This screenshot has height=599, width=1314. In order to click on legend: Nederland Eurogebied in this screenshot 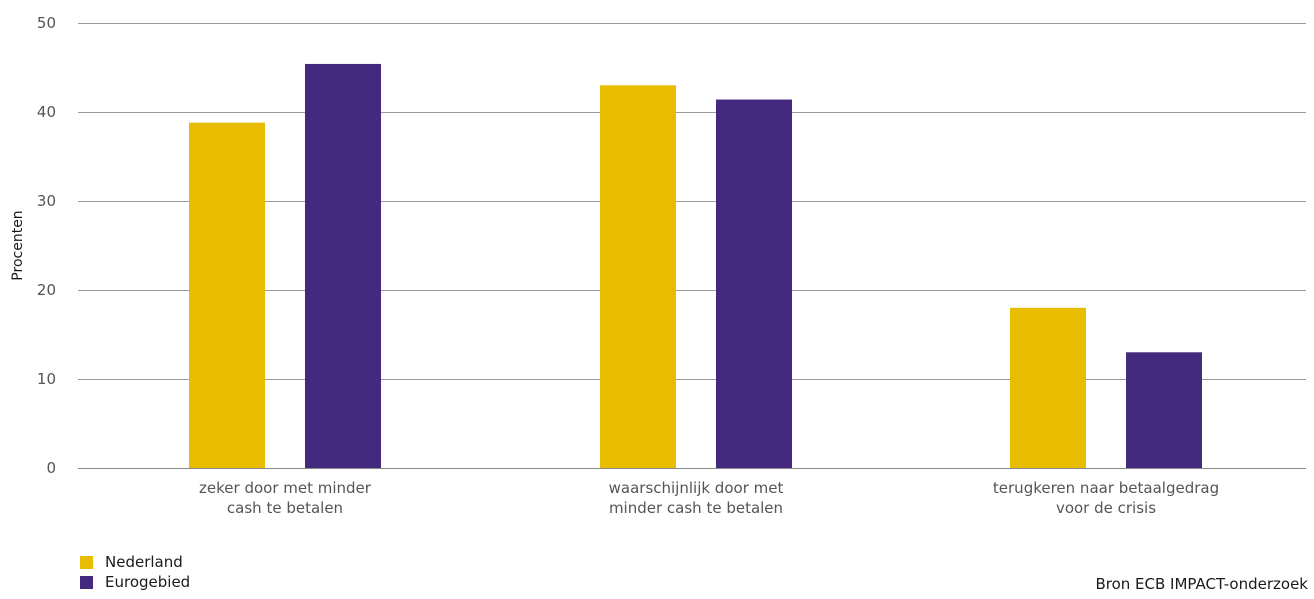, I will do `click(135, 572)`.